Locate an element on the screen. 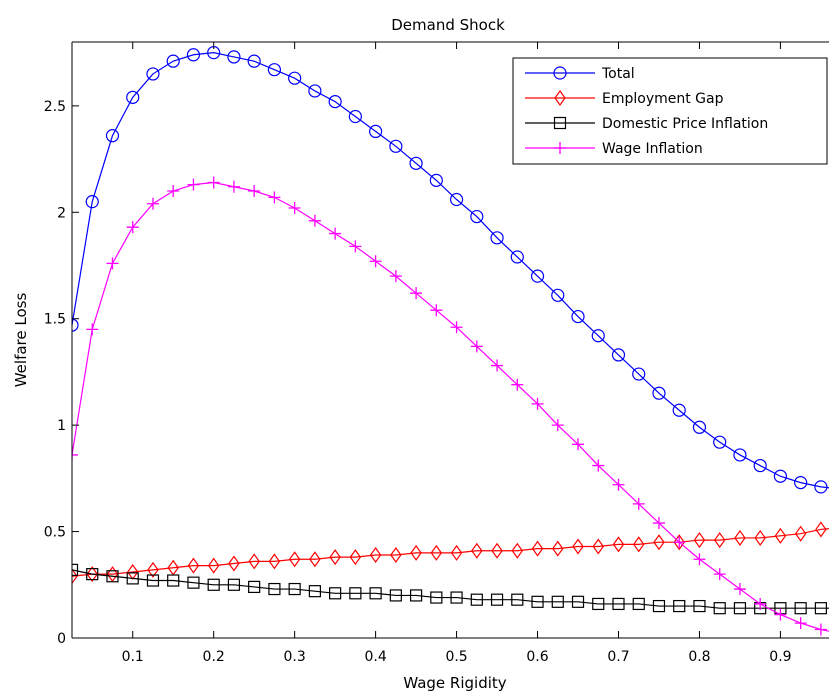 The height and width of the screenshot is (698, 829). x-axis-label: Wage Rigidity is located at coordinates (454, 683).